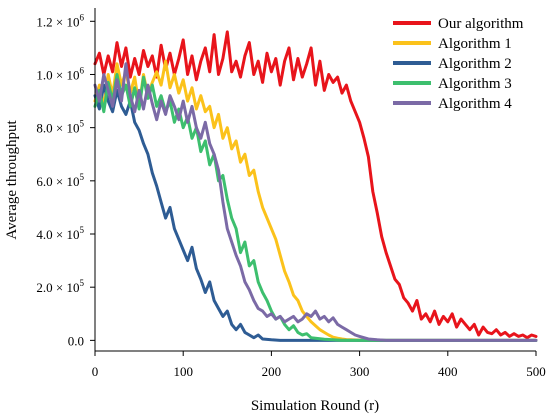 The width and height of the screenshot is (550, 417). Describe the element at coordinates (60, 180) in the screenshot. I see `y-tick-label: 6.0 × 10⁵` at that location.